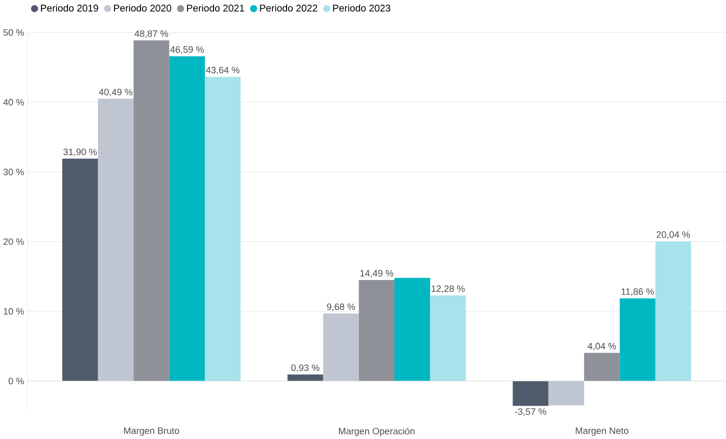 This screenshot has height=439, width=726. I want to click on data-label: 14,49 %, so click(377, 274).